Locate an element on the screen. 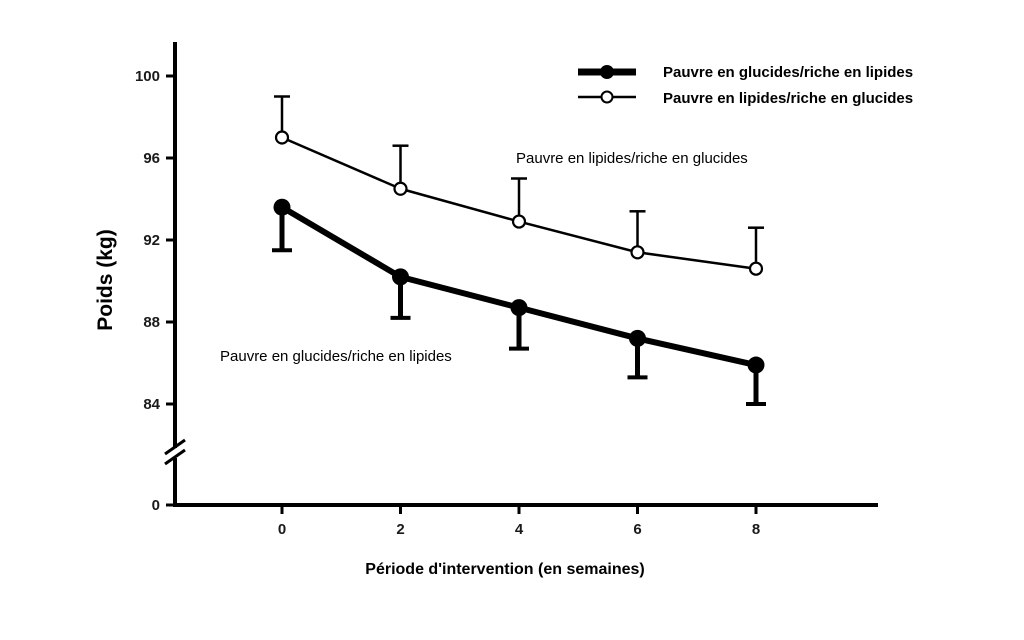 This screenshot has height=640, width=1024. legend-item-low-carb: Pauvre en glucides/riche en lipides is located at coordinates (745, 72).